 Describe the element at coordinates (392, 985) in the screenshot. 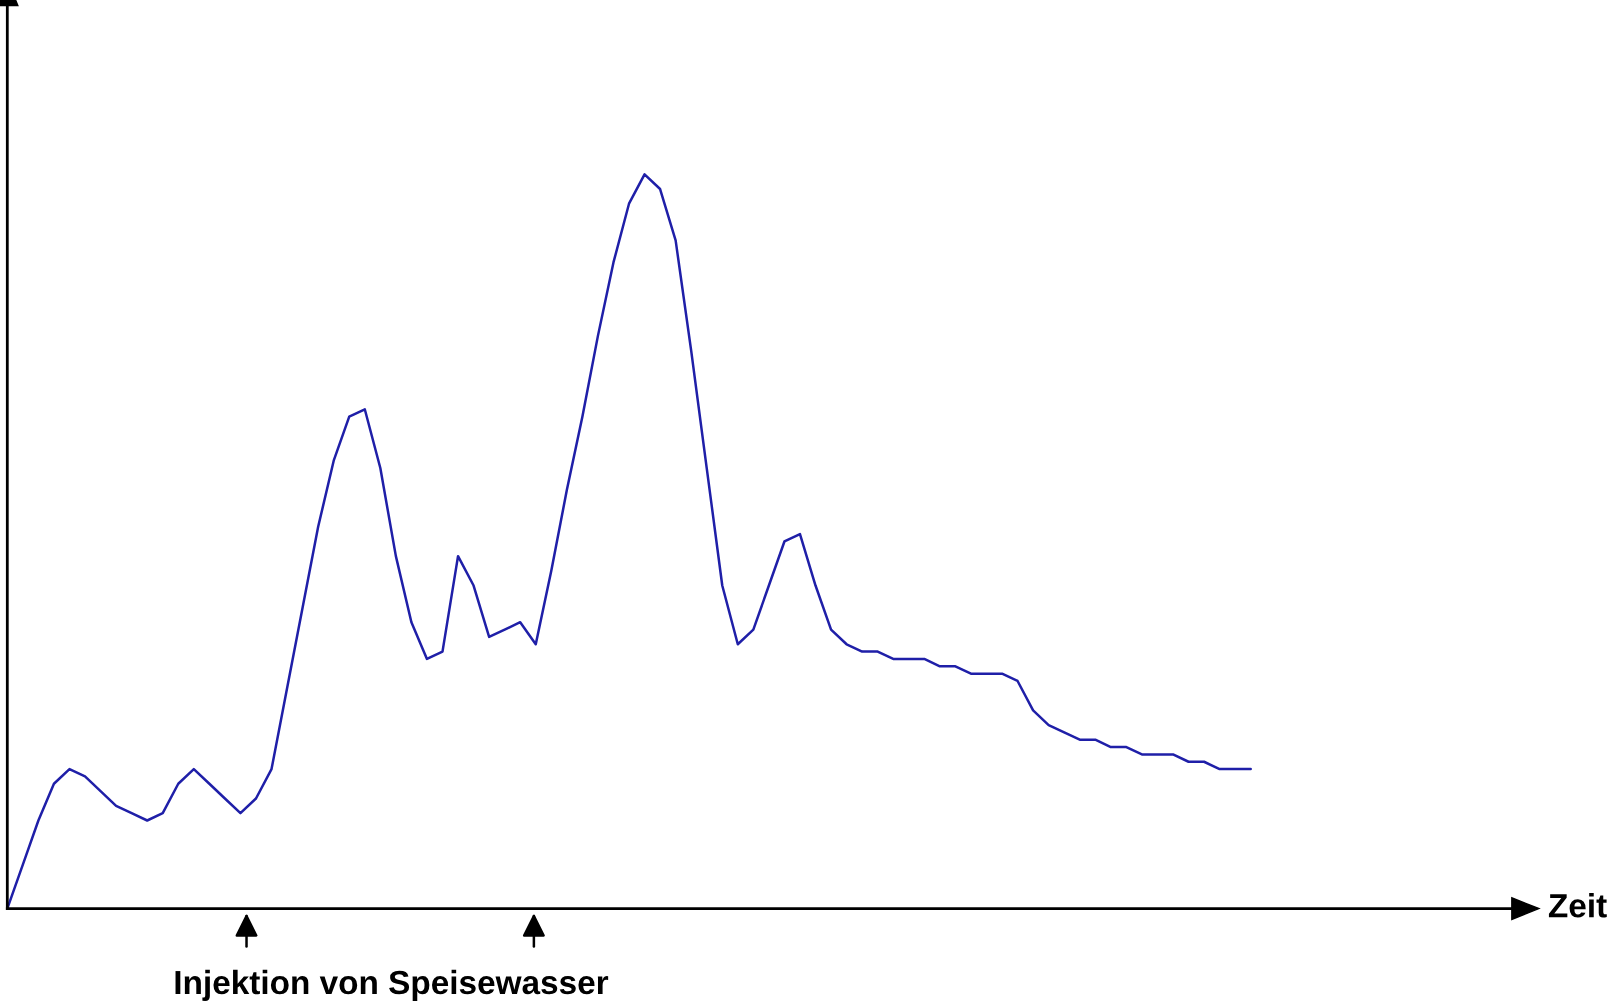

I see `text: Injektion von Speisewasser` at that location.